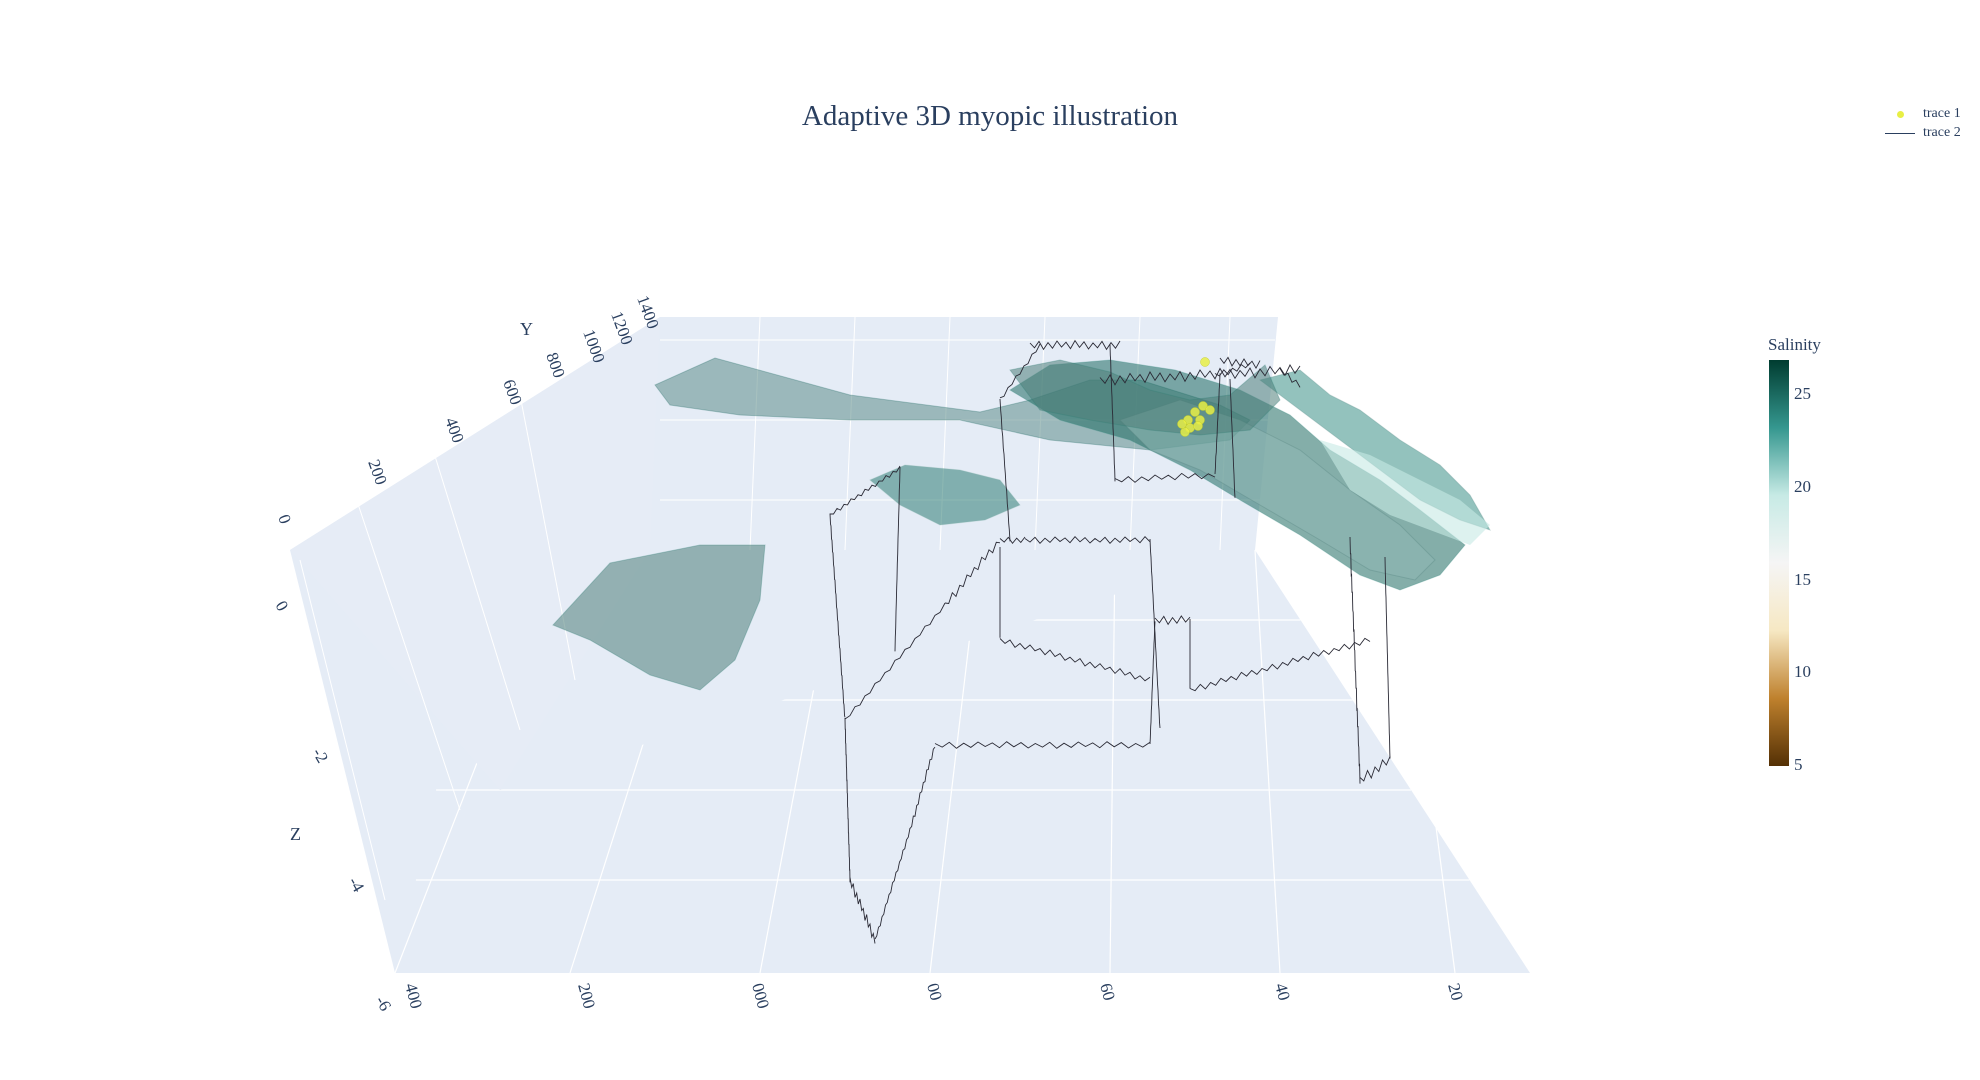  I want to click on x-tick-label: 200, so click(586, 996).